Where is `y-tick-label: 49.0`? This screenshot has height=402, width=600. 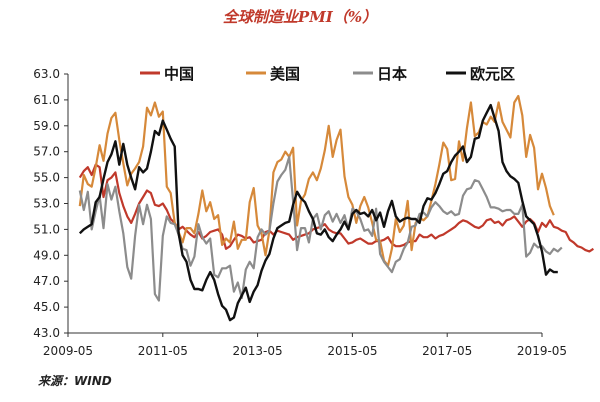
y-tick-label: 49.0 is located at coordinates (46, 255).